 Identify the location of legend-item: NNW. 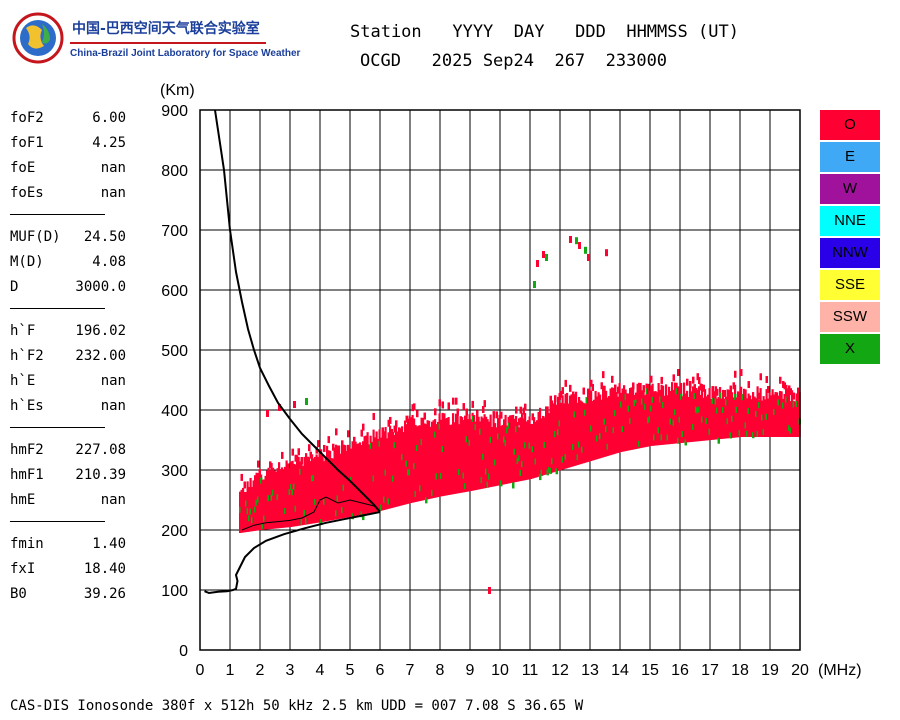
(850, 253).